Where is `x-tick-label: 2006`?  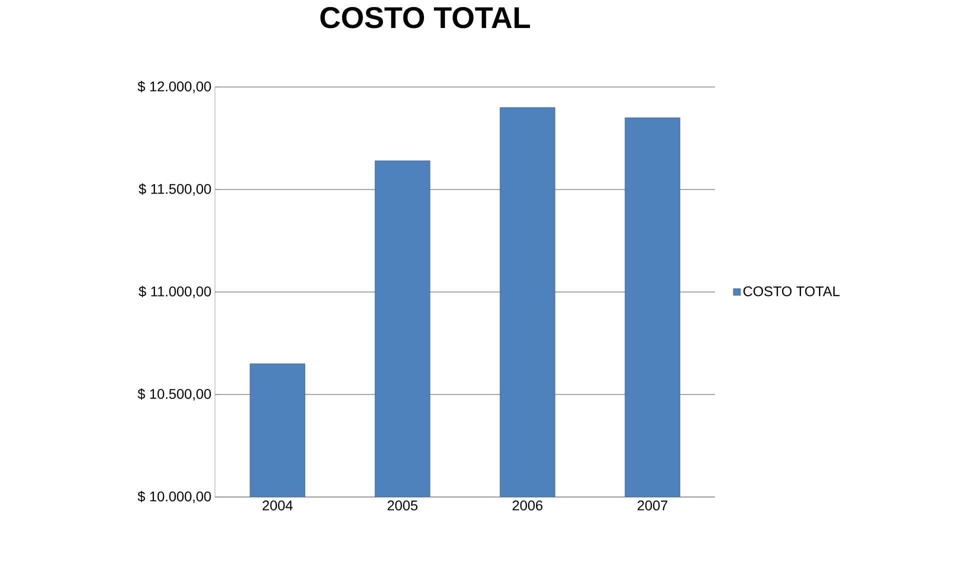 x-tick-label: 2006 is located at coordinates (527, 505).